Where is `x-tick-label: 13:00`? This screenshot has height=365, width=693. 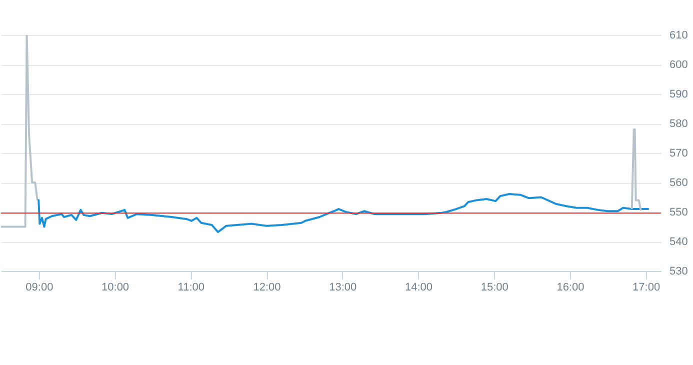
x-tick-label: 13:00 is located at coordinates (343, 288).